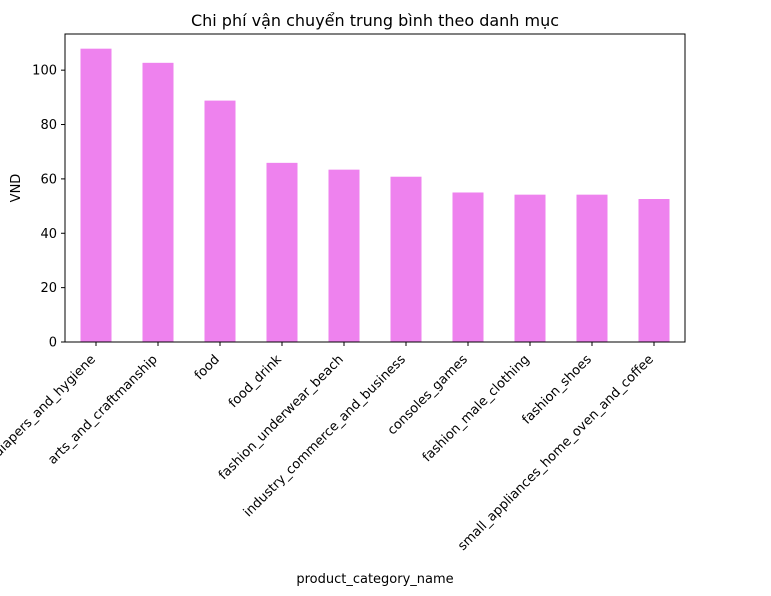 This screenshot has height=596, width=771. What do you see at coordinates (281, 417) in the screenshot?
I see `x-tick-label: fashion_underwear_beach` at bounding box center [281, 417].